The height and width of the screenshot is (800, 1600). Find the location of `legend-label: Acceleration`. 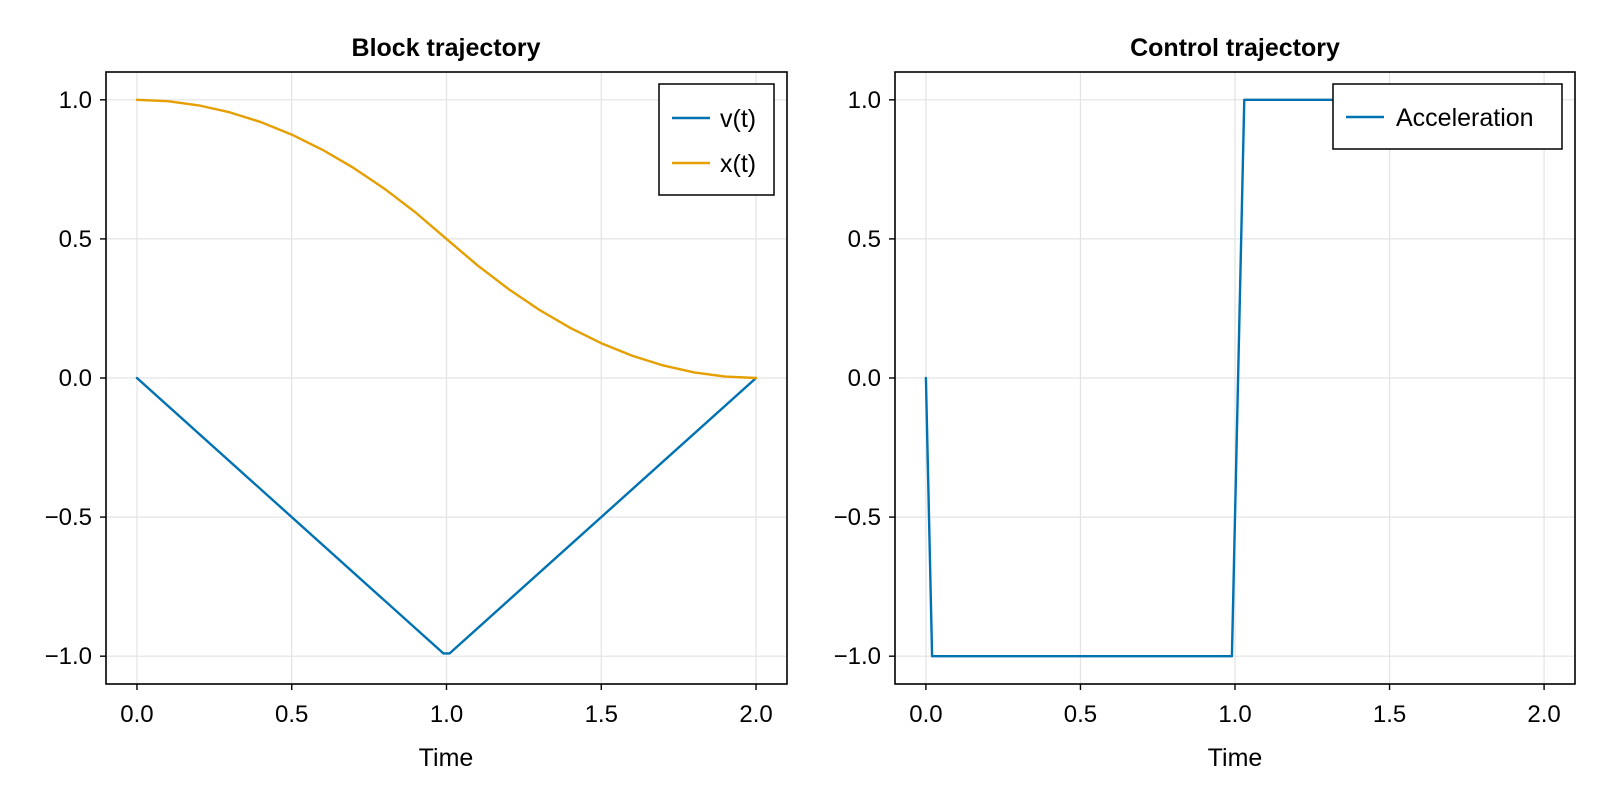

legend-label: Acceleration is located at coordinates (1465, 118).